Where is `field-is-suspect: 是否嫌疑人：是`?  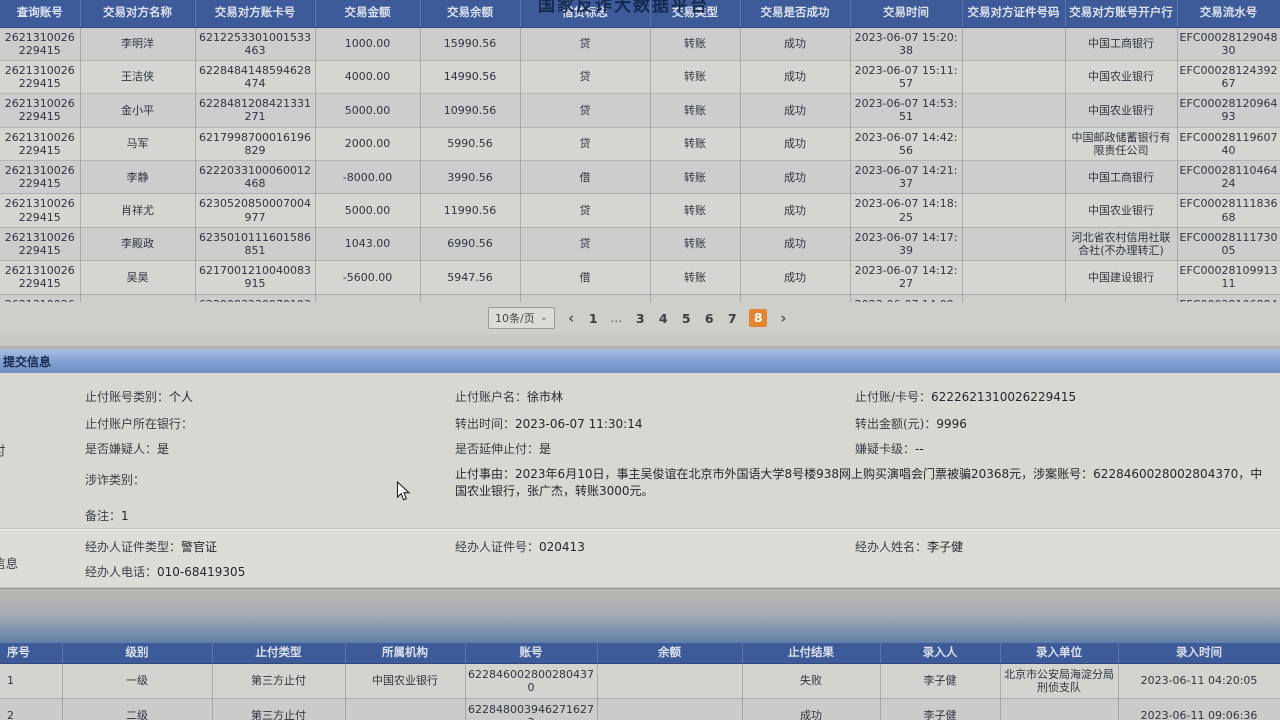 field-is-suspect: 是否嫌疑人：是 is located at coordinates (127, 449).